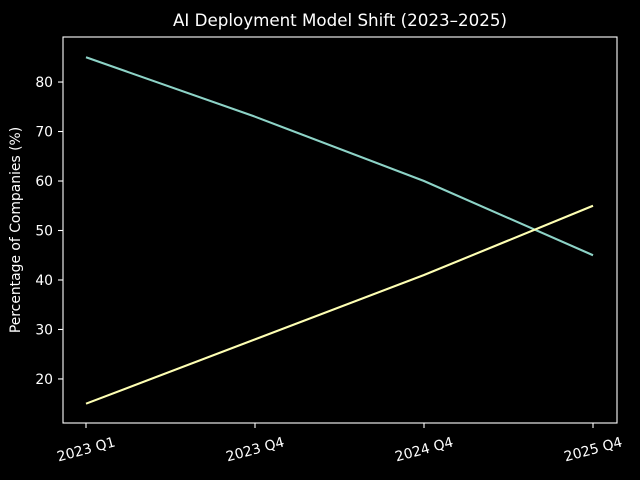  What do you see at coordinates (593, 449) in the screenshot?
I see `x-tick-label: 2025 Q4` at bounding box center [593, 449].